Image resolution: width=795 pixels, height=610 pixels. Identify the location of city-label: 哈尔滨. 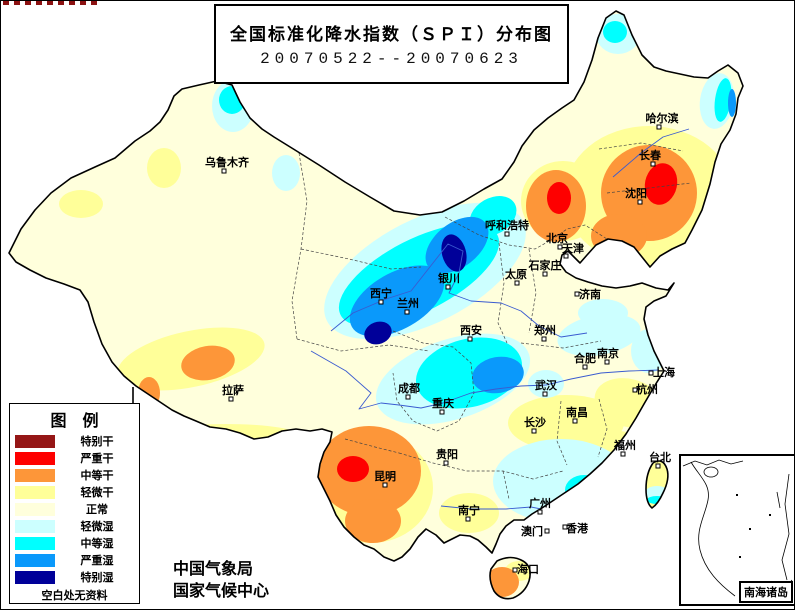
(662, 118).